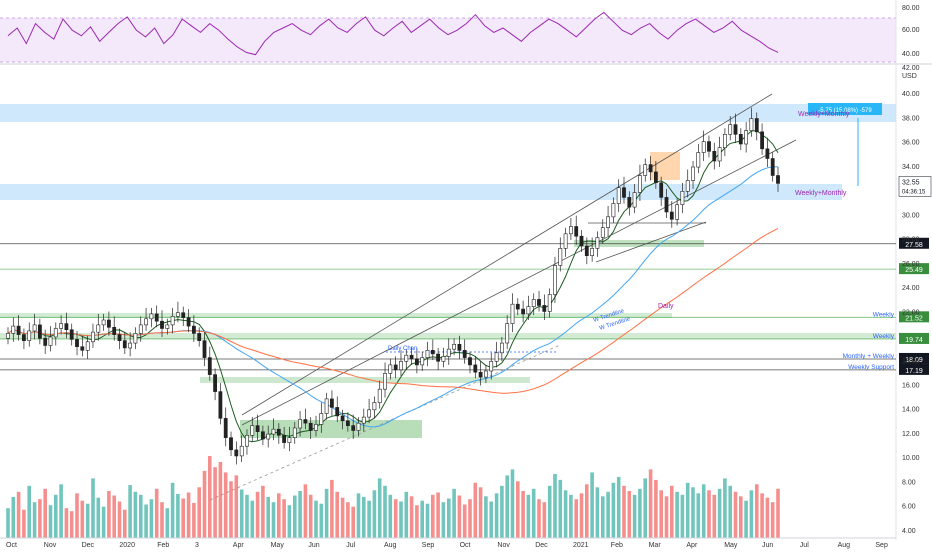 This screenshot has height=555, width=932. Describe the element at coordinates (911, 167) in the screenshot. I see `price-tick-label-3: 34.00` at that location.